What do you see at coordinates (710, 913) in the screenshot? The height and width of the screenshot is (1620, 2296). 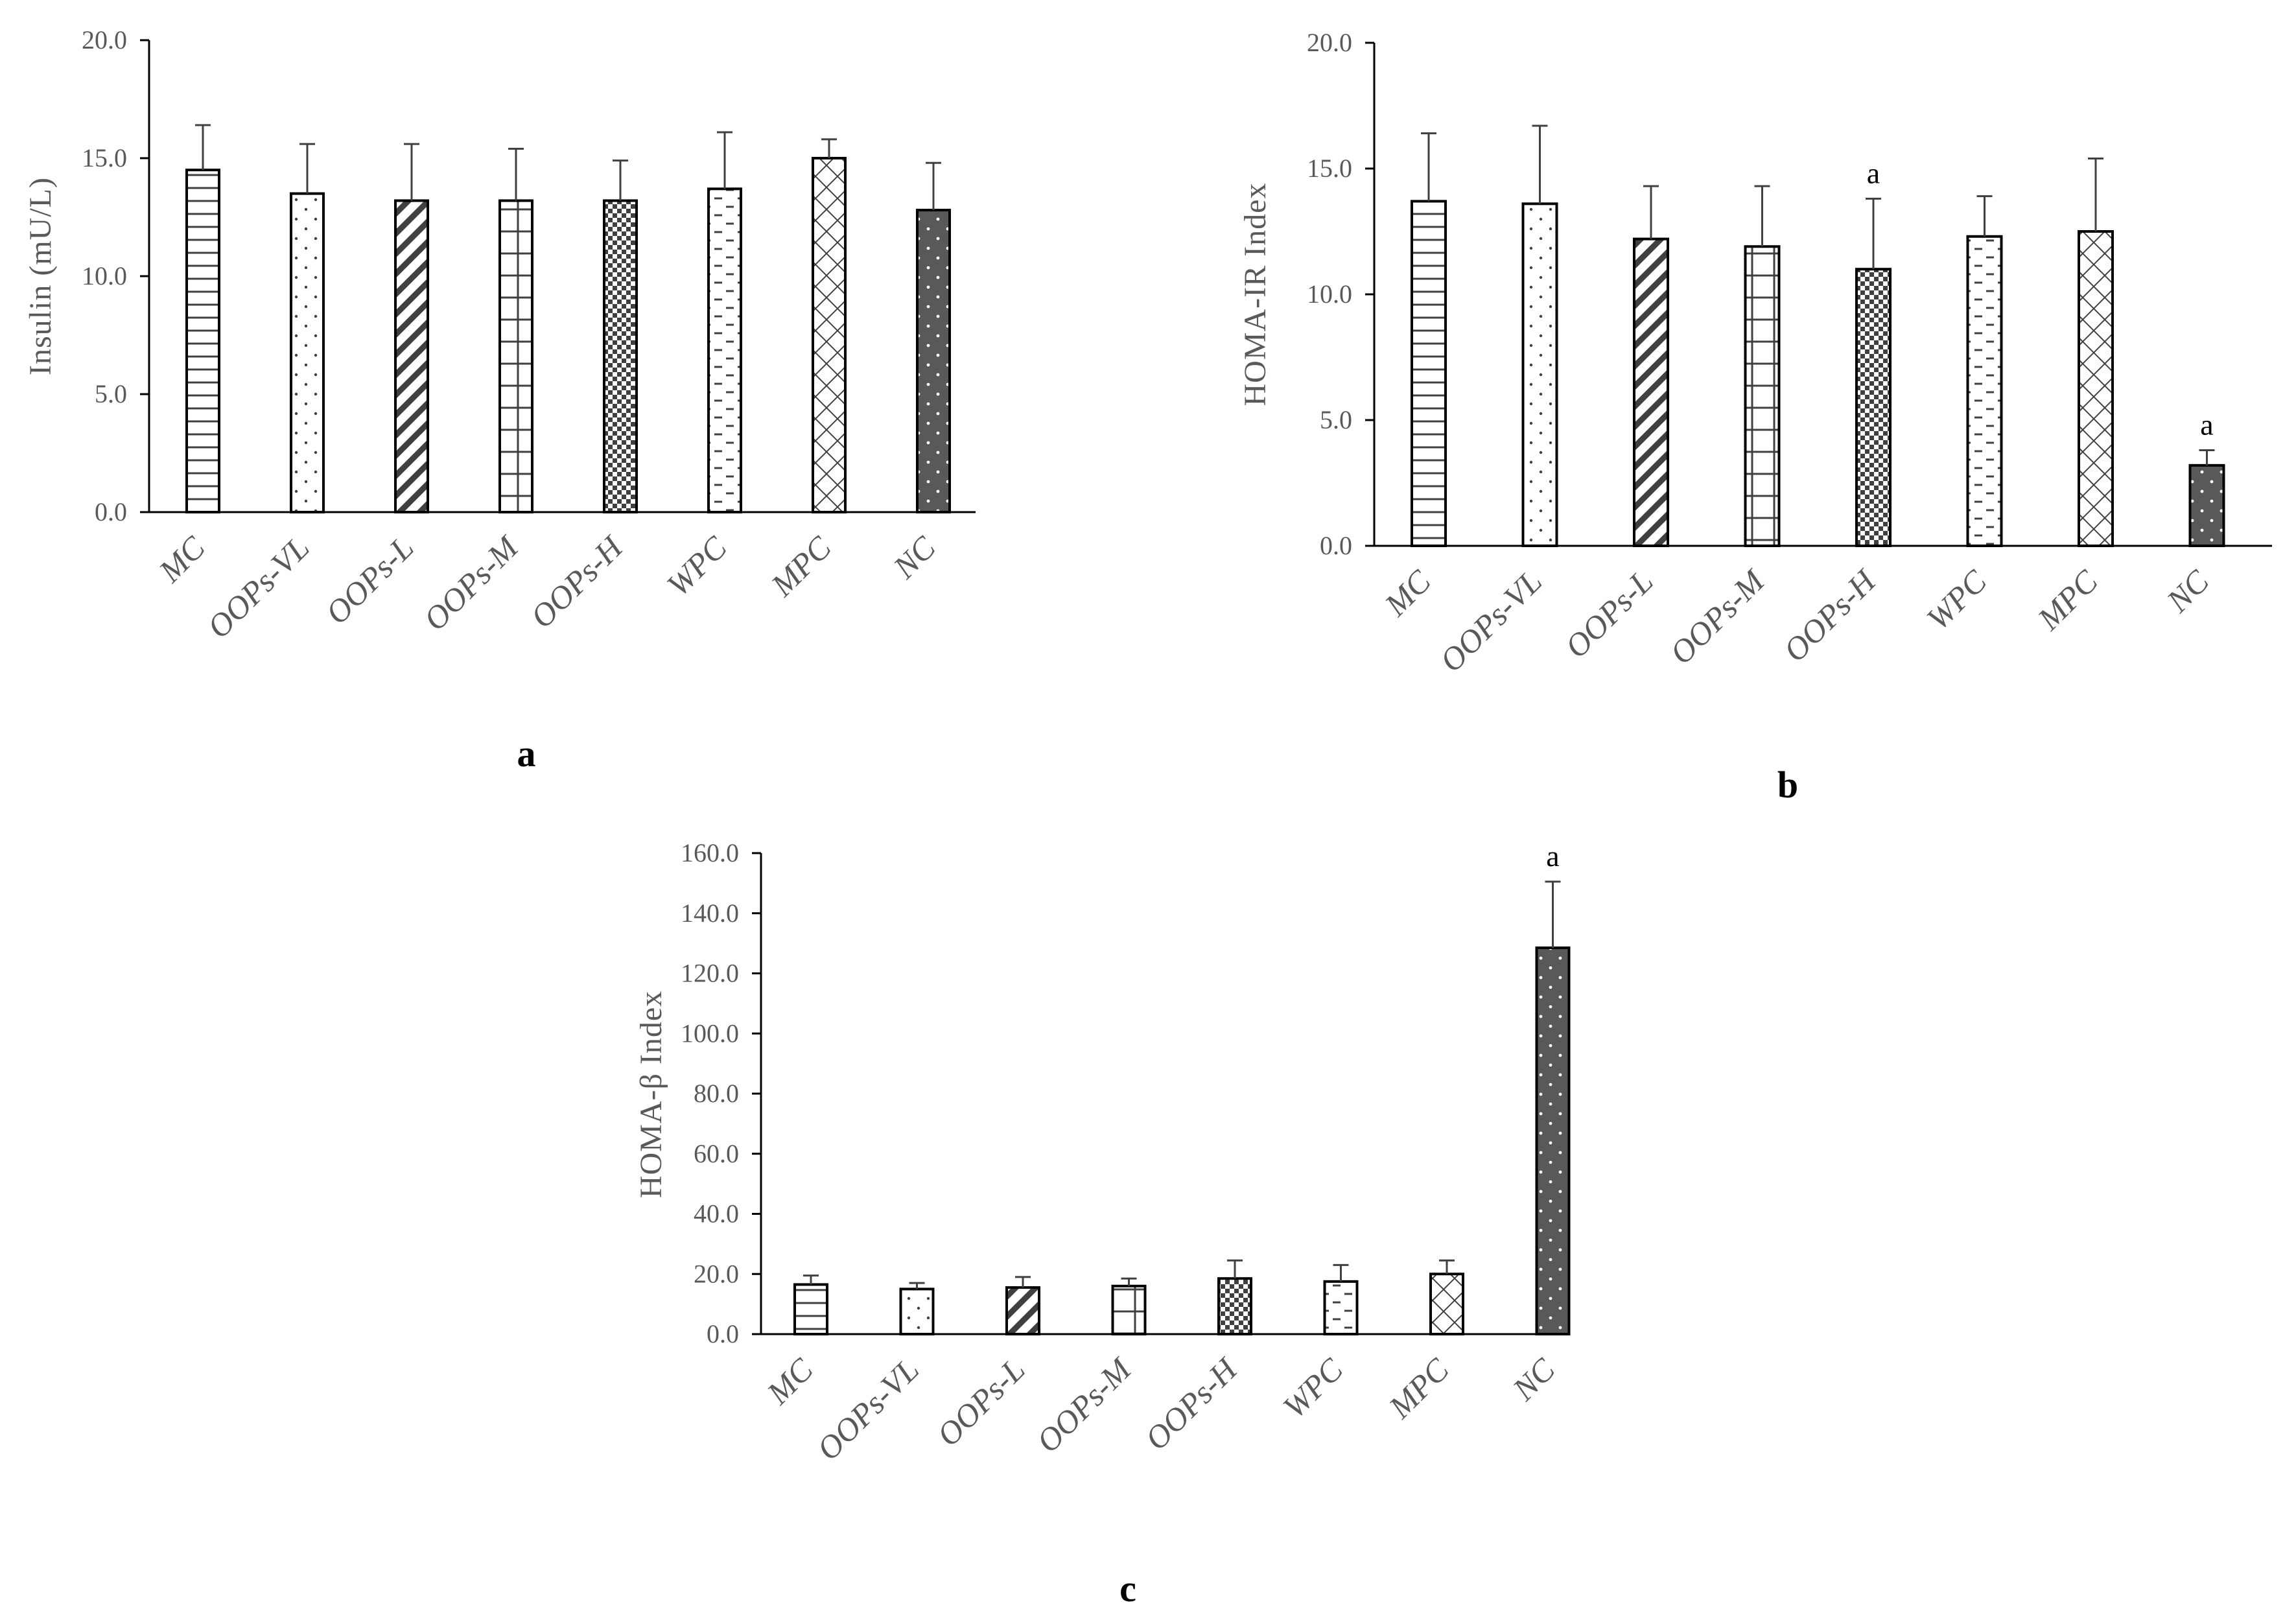 I see `y-tick-label: 140.0` at bounding box center [710, 913].